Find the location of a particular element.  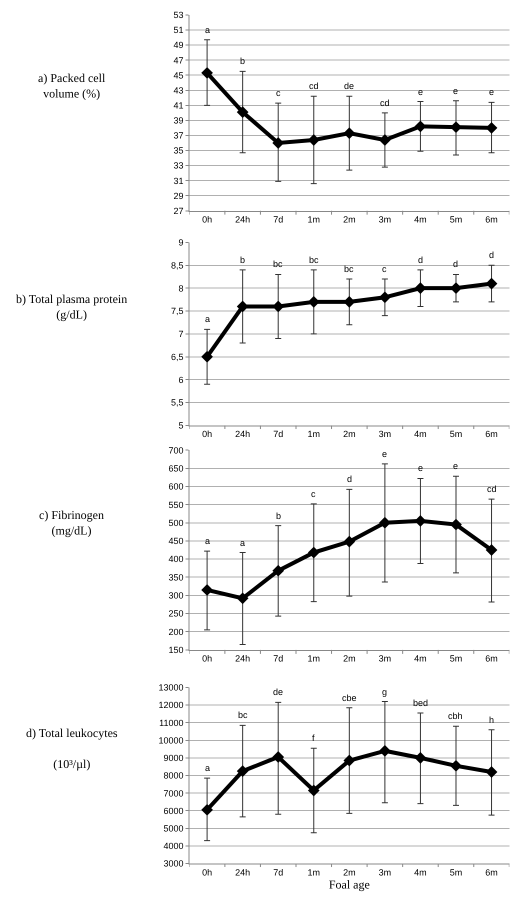

y-tick-label: 650 is located at coordinates (176, 468).